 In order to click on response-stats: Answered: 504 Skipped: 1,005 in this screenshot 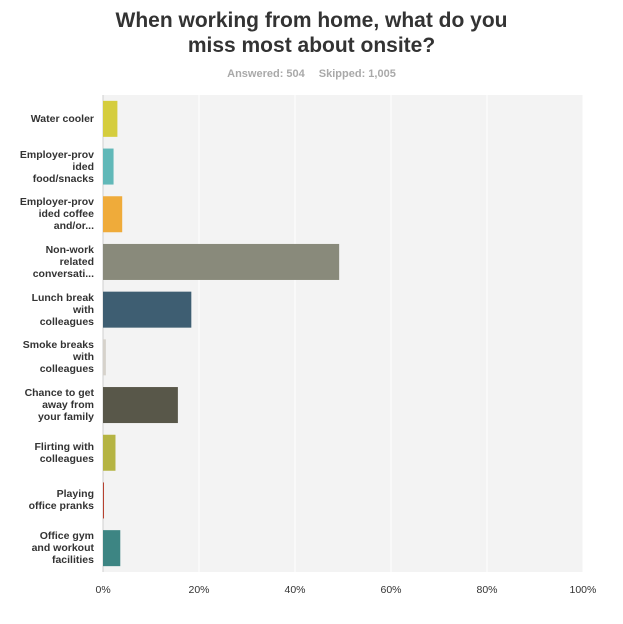, I will do `click(311, 74)`.